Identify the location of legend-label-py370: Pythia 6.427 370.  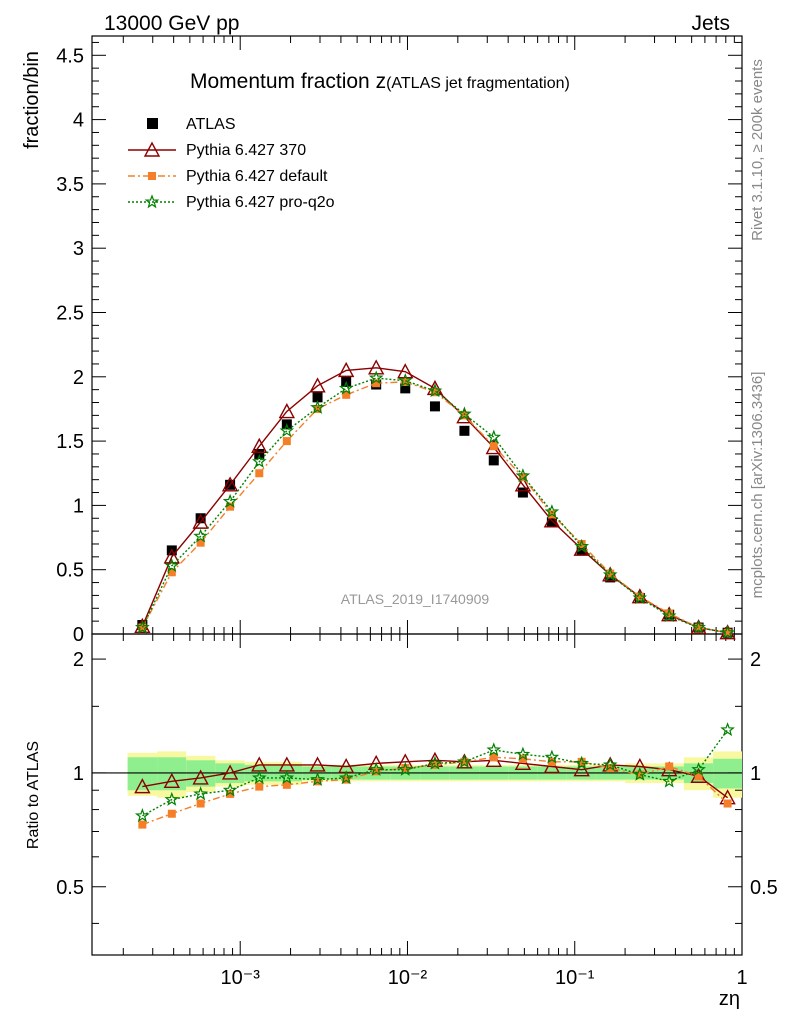
(246, 150).